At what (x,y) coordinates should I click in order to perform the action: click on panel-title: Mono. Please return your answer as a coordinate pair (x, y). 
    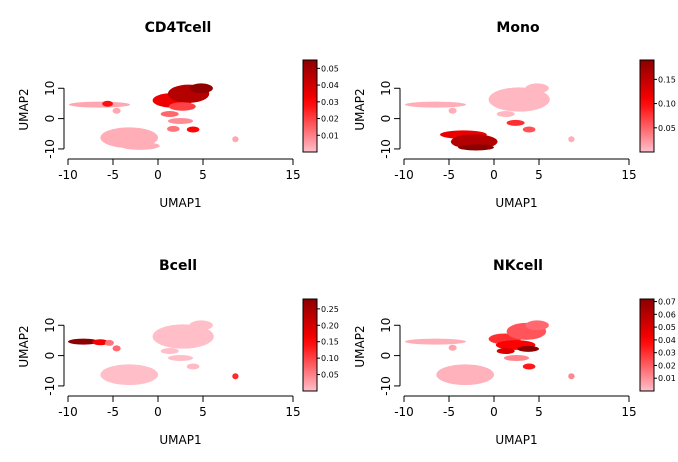
    Looking at the image, I should click on (518, 28).